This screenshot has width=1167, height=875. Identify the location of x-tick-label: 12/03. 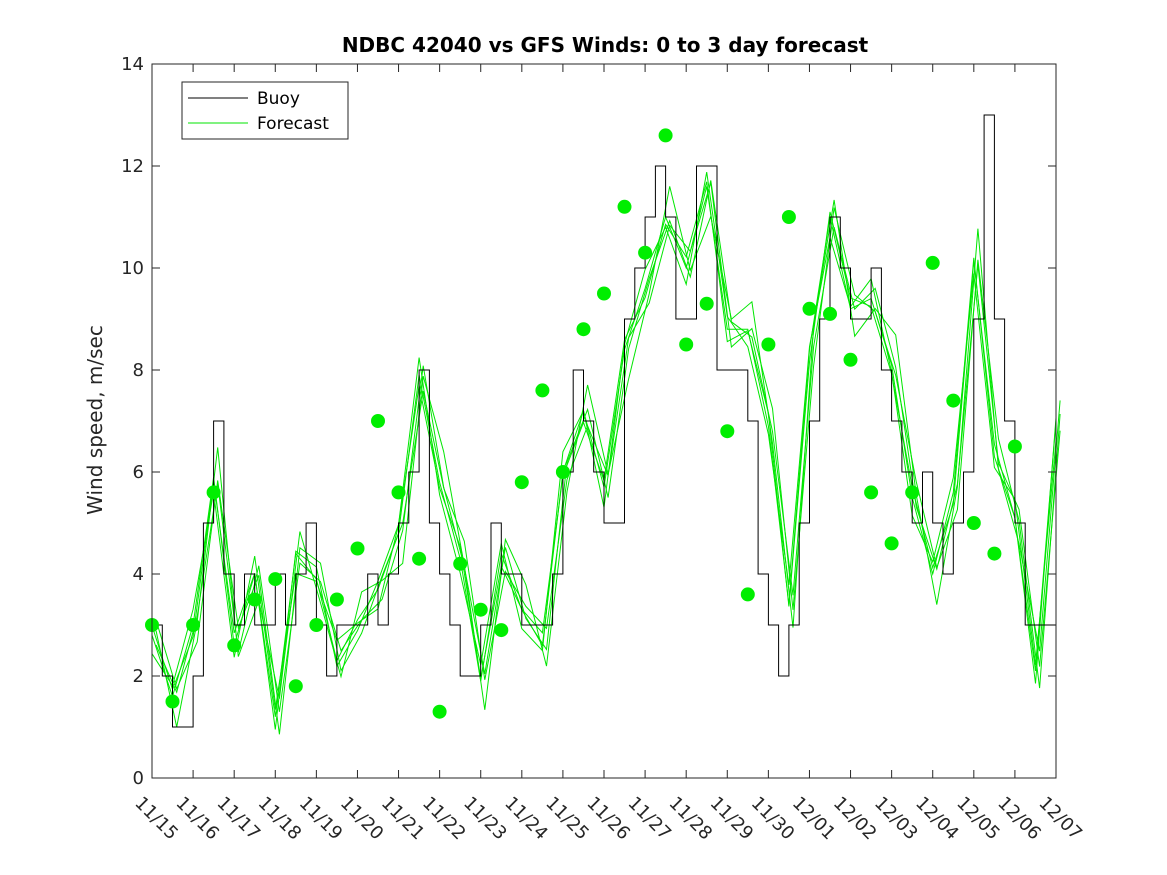
(896, 819).